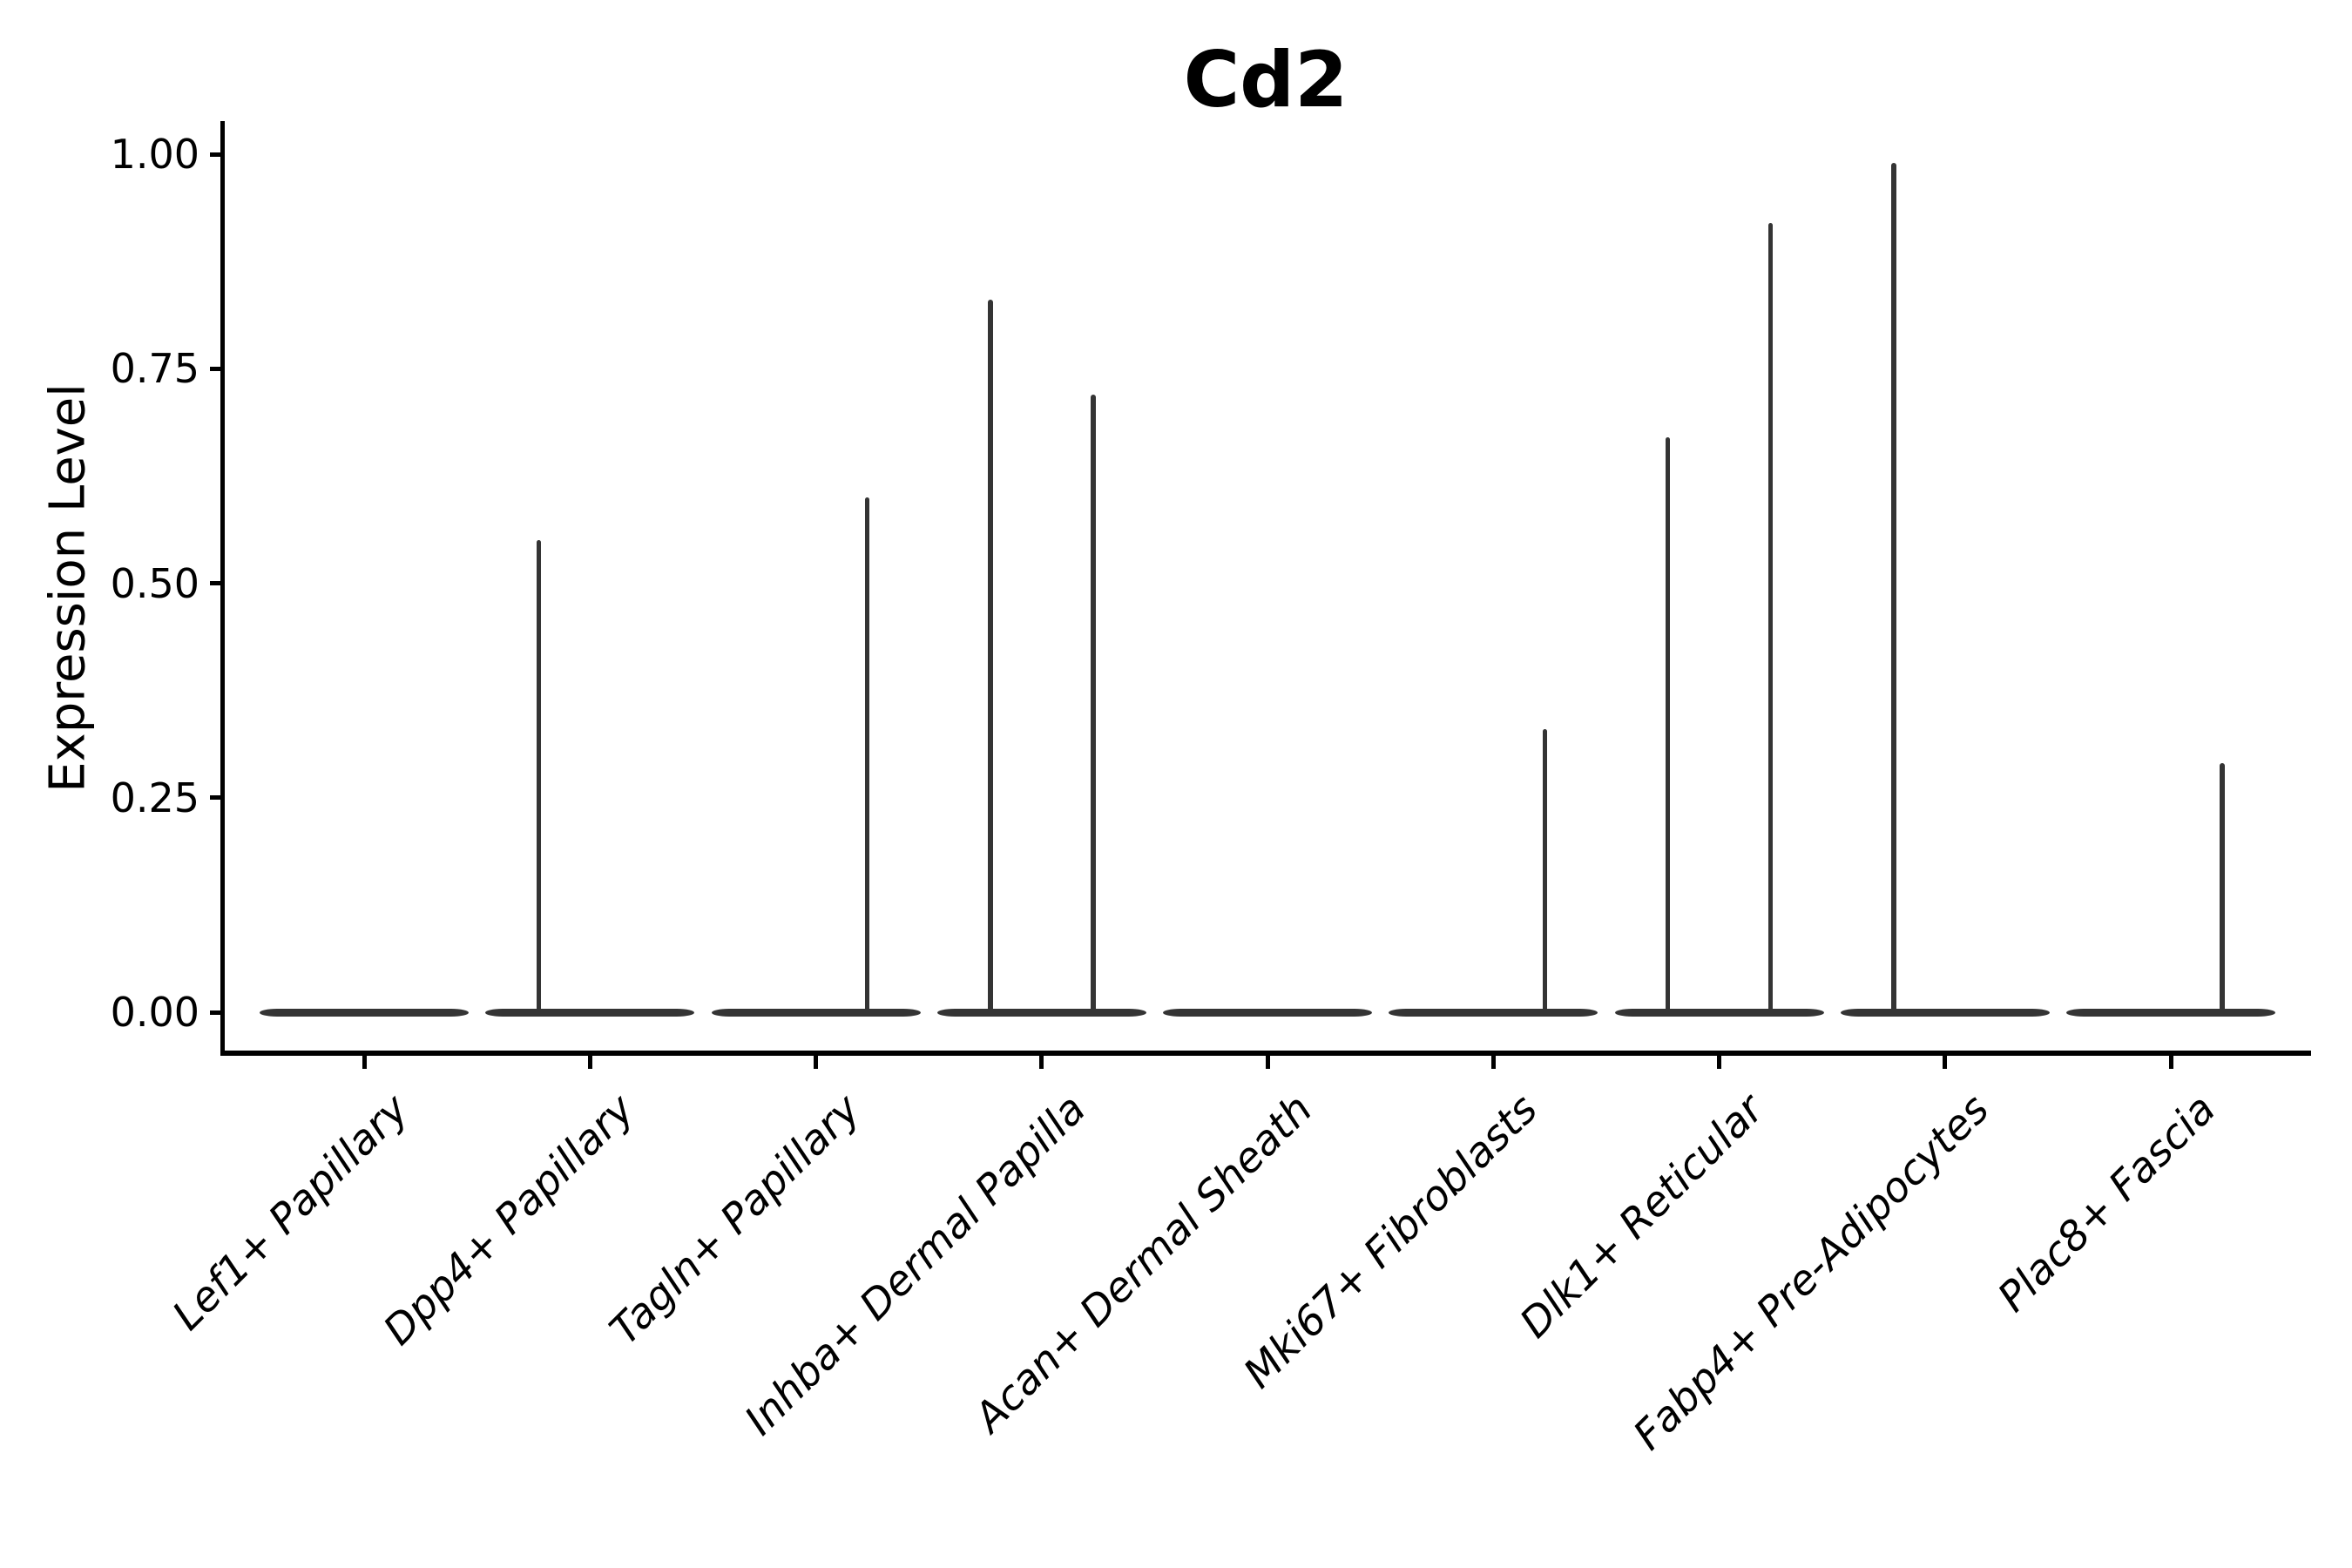 The image size is (2352, 1568). Describe the element at coordinates (154, 1013) in the screenshot. I see `y-axis-tick-label: 0.00` at that location.